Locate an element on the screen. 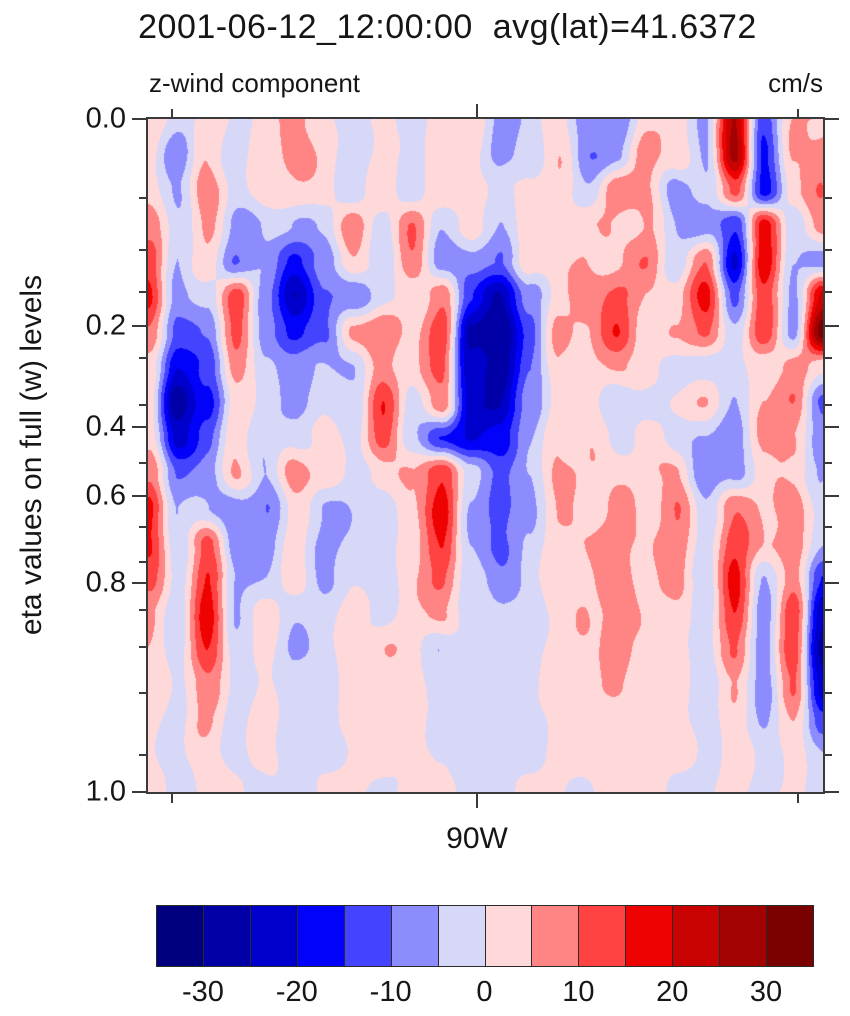 The image size is (850, 1016). colorbar-tick-label: 30 is located at coordinates (766, 992).